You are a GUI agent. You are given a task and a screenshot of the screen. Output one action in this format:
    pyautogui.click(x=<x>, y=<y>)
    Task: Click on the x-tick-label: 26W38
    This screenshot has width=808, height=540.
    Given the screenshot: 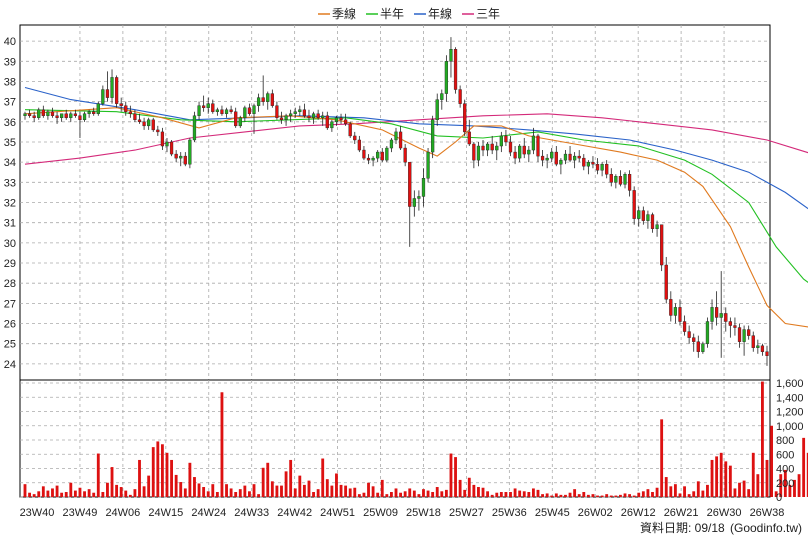 What is the action you would take?
    pyautogui.click(x=767, y=513)
    